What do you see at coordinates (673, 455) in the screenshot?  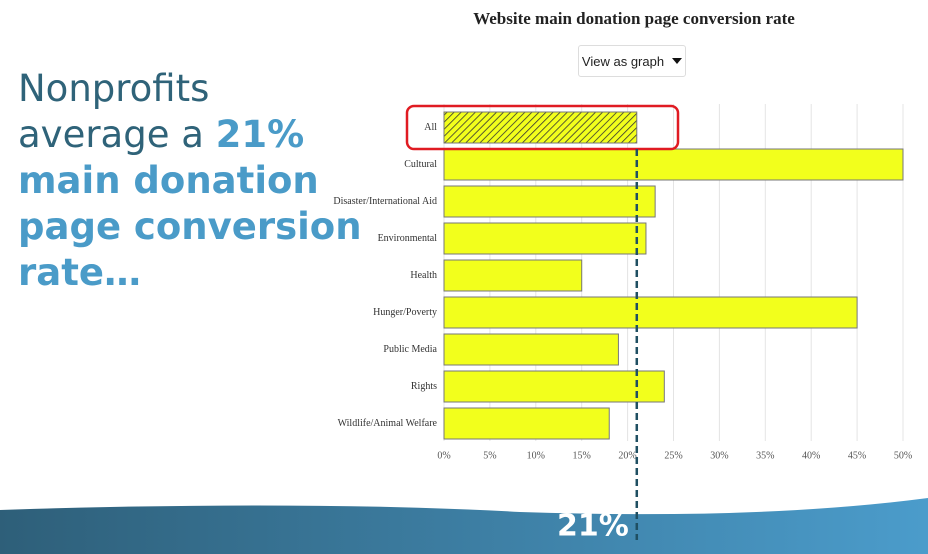 I see `x-tick-label: 25%` at bounding box center [673, 455].